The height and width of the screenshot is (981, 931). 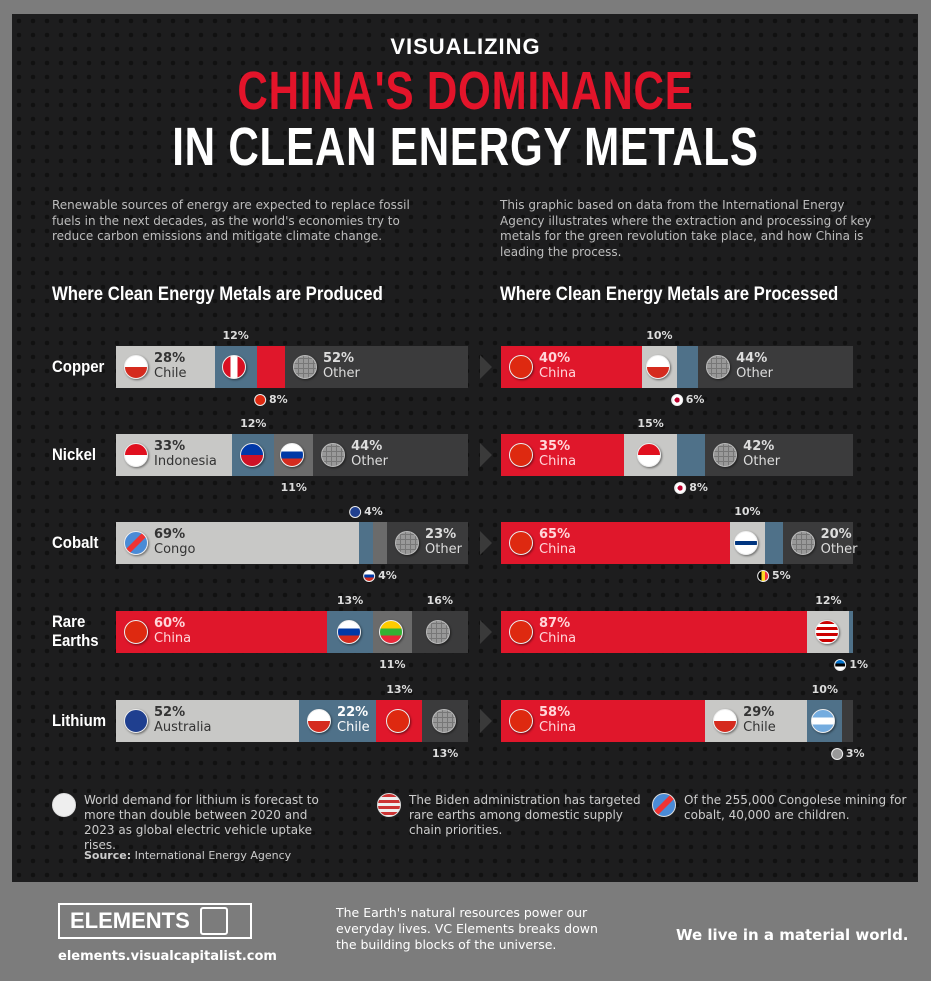 I want to click on bar-segment-other: 23% Other, so click(x=427, y=543).